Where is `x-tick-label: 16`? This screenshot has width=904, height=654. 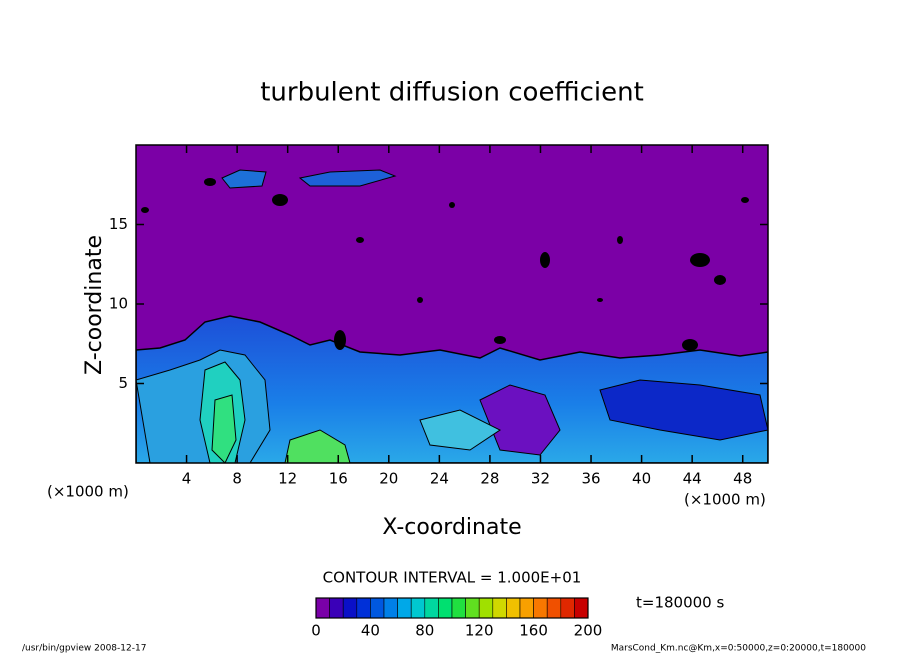 x-tick-label: 16 is located at coordinates (338, 479).